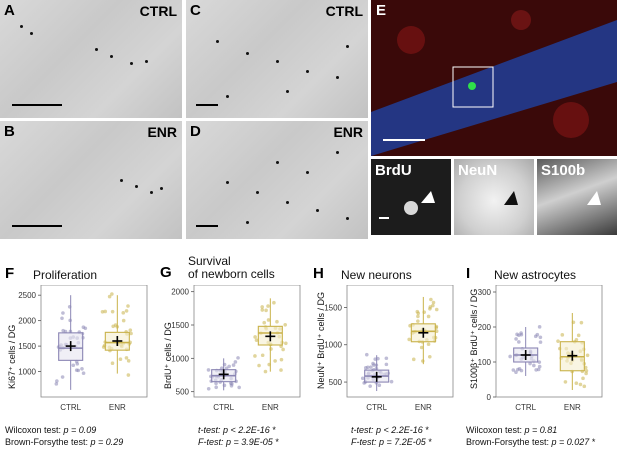 The image size is (617, 449). Describe the element at coordinates (91, 59) in the screenshot. I see `micrograph-a: A CTRL` at that location.